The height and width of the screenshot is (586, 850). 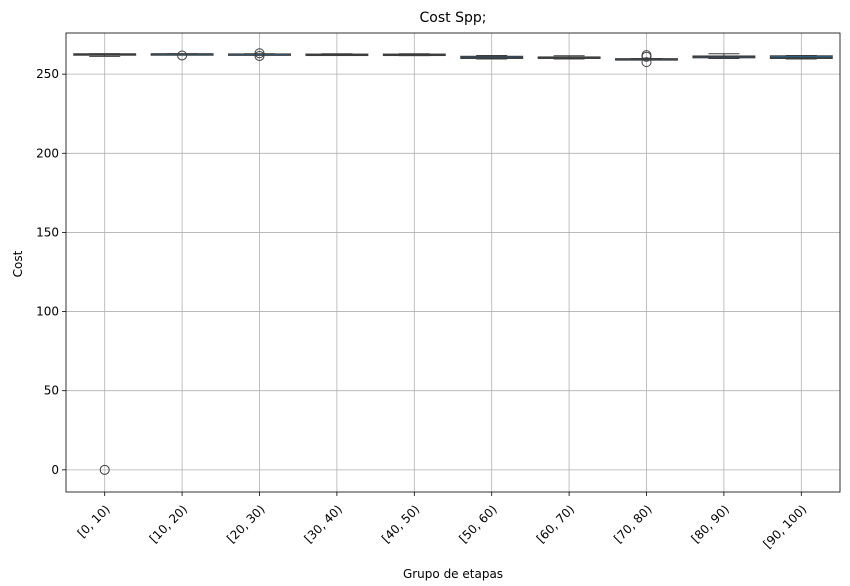 What do you see at coordinates (478, 524) in the screenshot?
I see `x-tick-label: [50, 60)` at bounding box center [478, 524].